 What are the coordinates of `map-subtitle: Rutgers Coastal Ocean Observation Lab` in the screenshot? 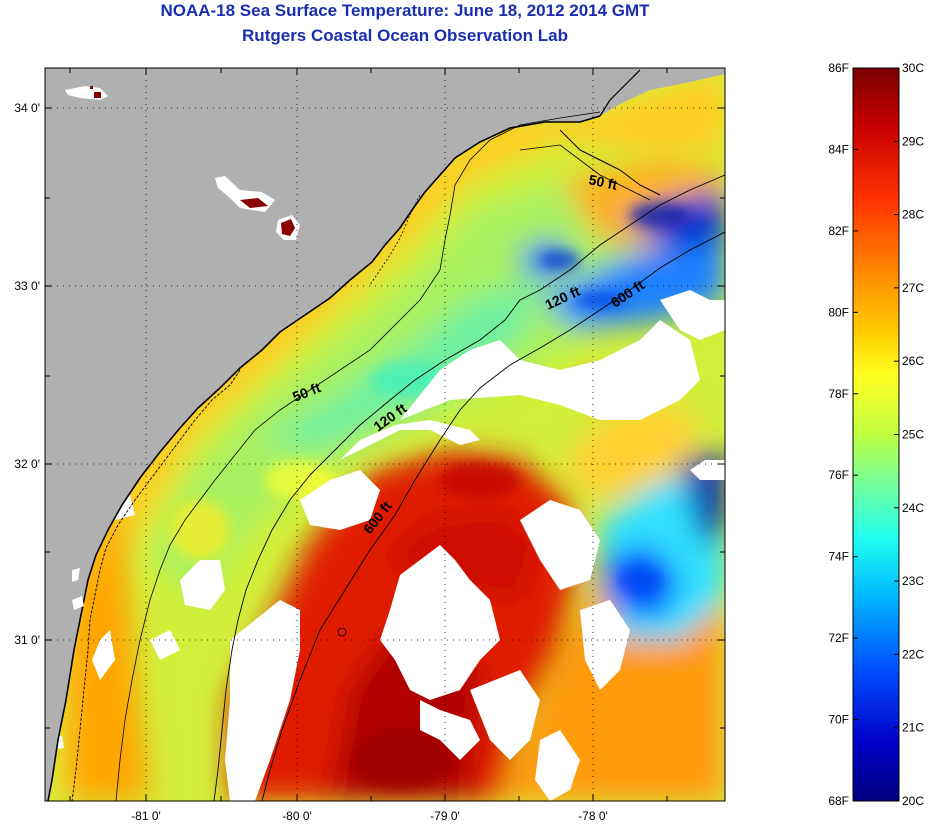 It's located at (405, 35).